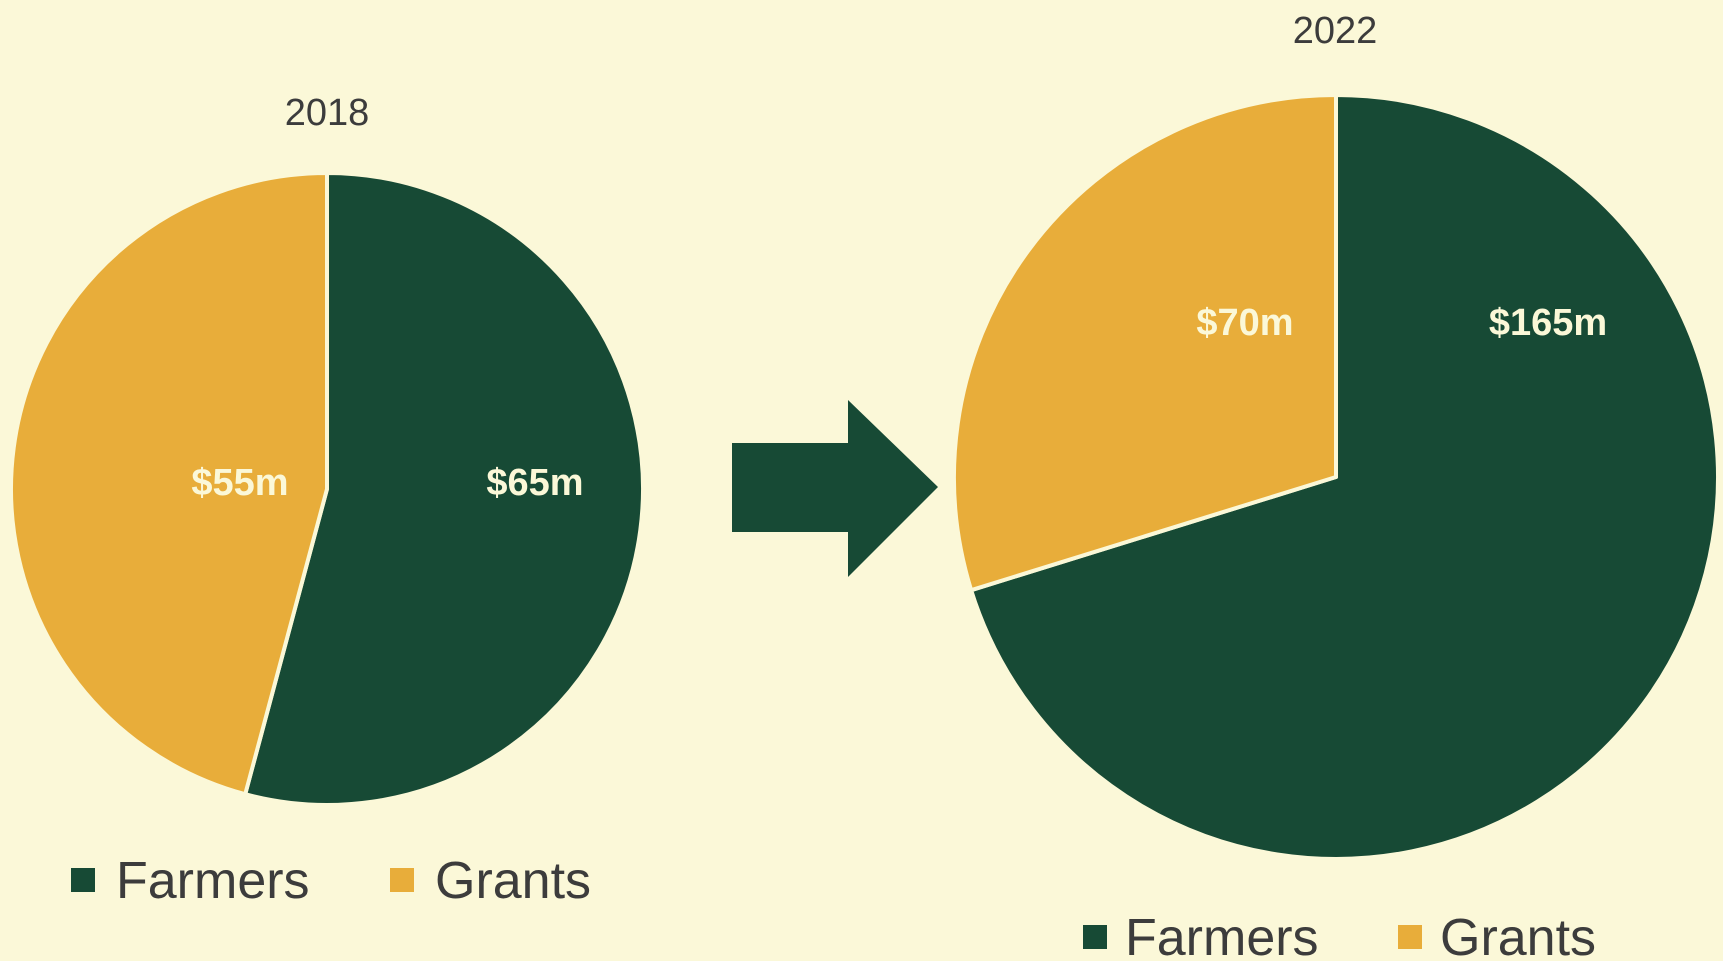  What do you see at coordinates (239, 483) in the screenshot?
I see `slice-label-2018-grants: $55m` at bounding box center [239, 483].